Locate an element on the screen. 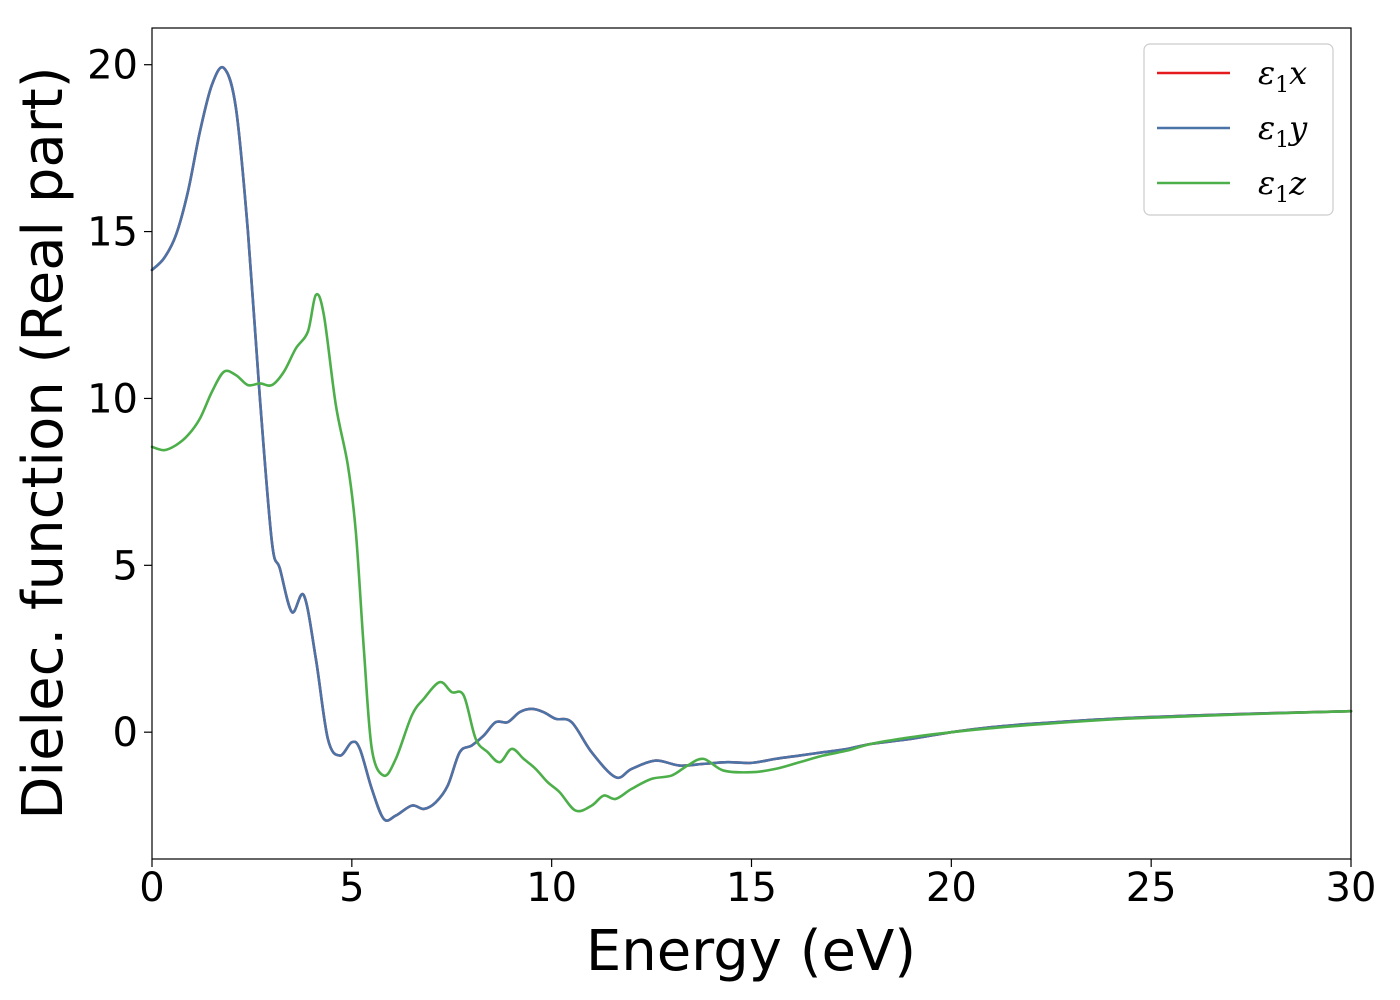 This screenshot has height=1000, width=1400. x-tick-label: 5 is located at coordinates (351, 888).